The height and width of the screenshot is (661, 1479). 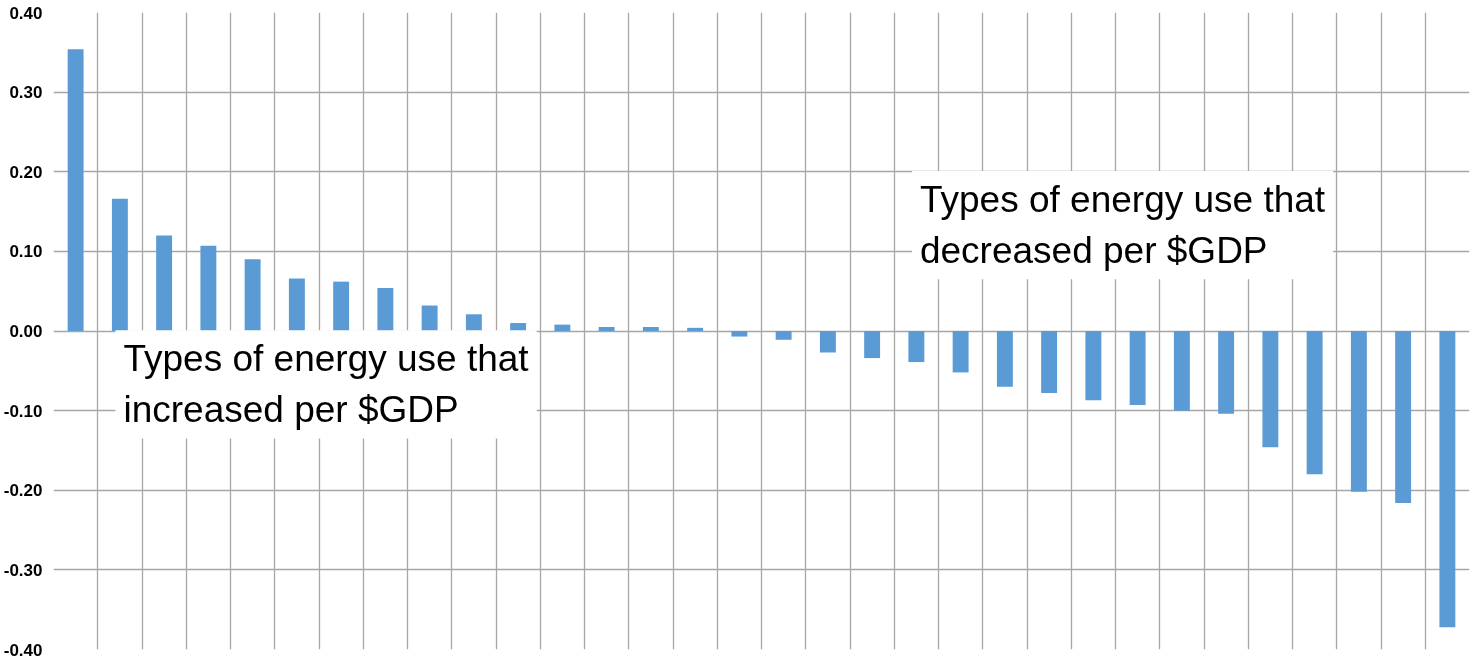 What do you see at coordinates (23, 650) in the screenshot?
I see `y-tick-label: -0.40` at bounding box center [23, 650].